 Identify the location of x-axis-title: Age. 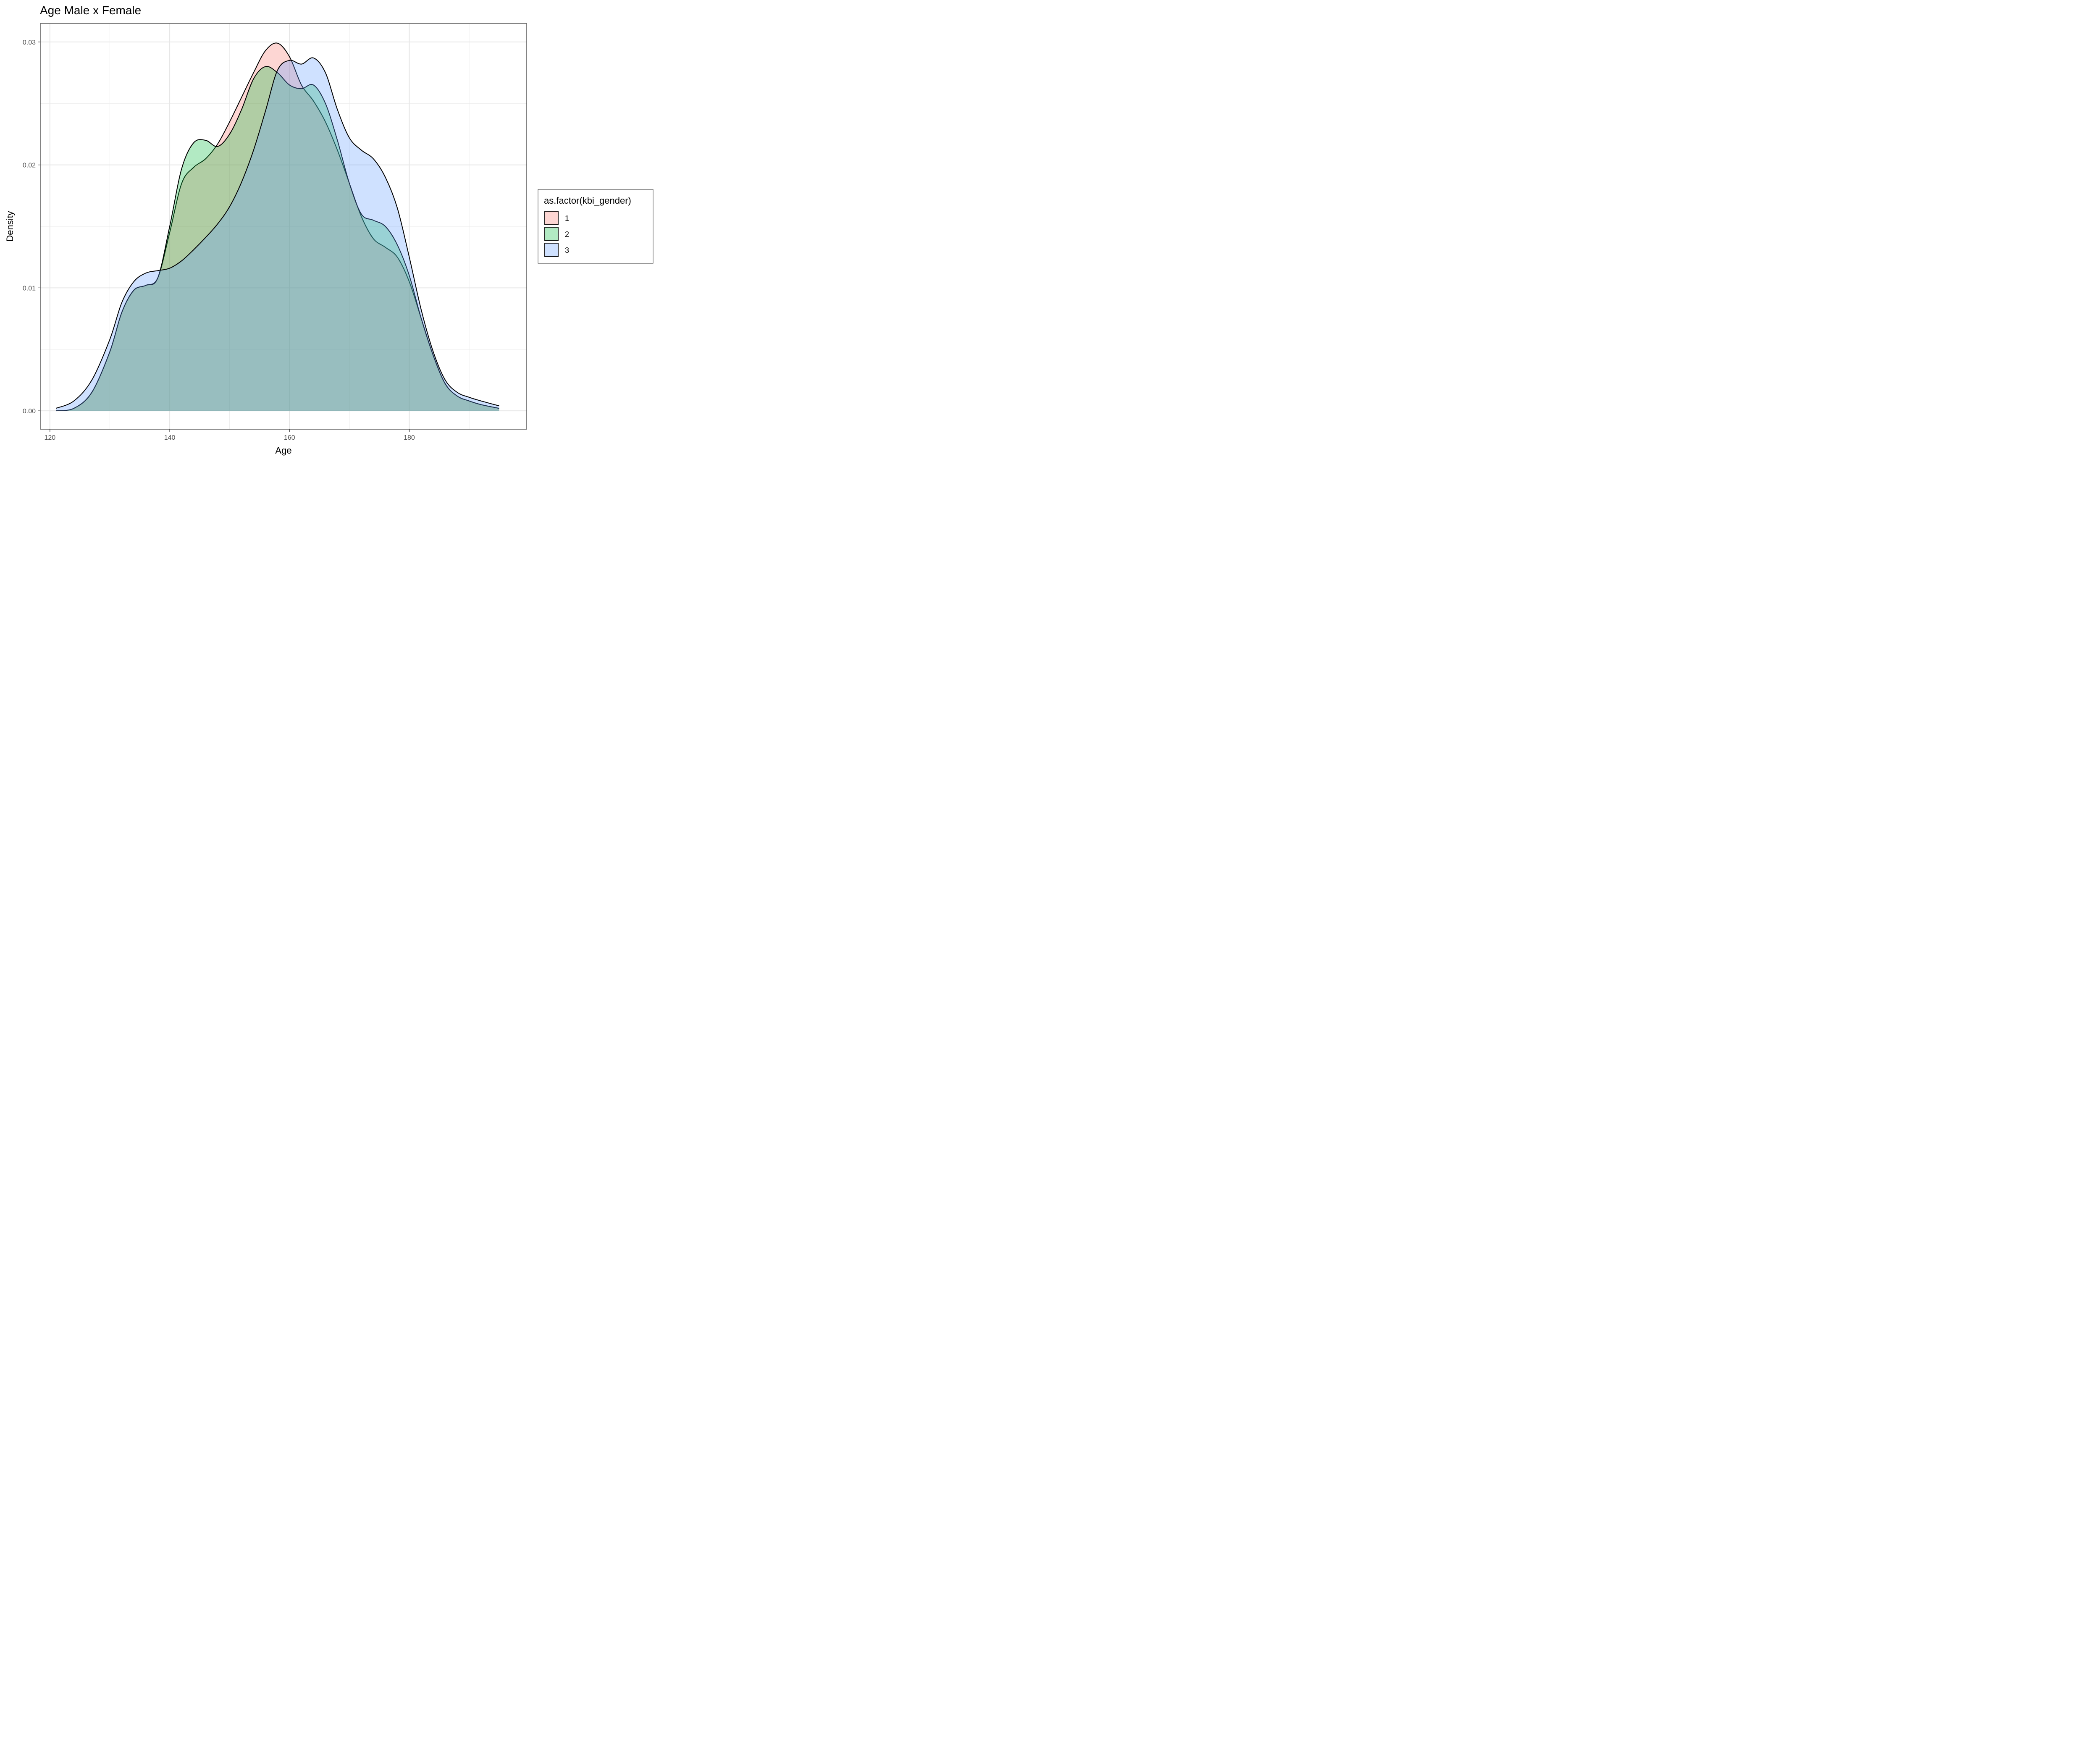
(283, 450).